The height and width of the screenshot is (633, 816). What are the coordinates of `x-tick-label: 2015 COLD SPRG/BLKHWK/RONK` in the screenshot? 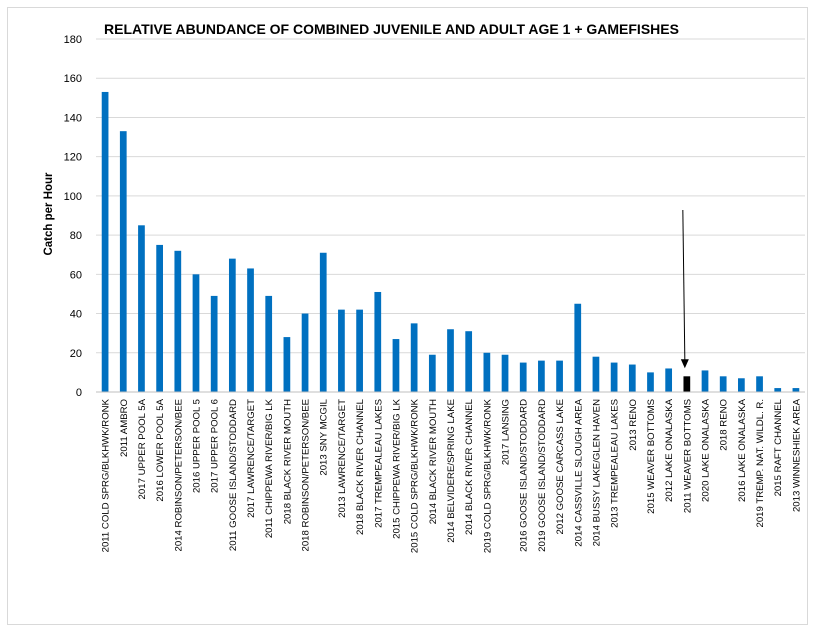 It's located at (415, 475).